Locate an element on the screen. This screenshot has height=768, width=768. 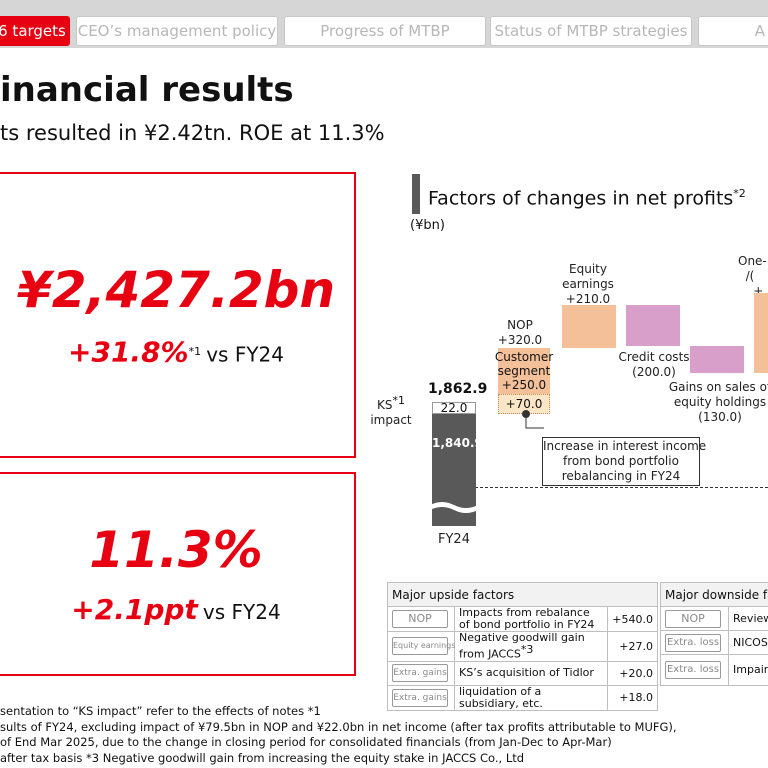
roe-change-line: +2.1ppt vs FY24 is located at coordinates (177, 612).